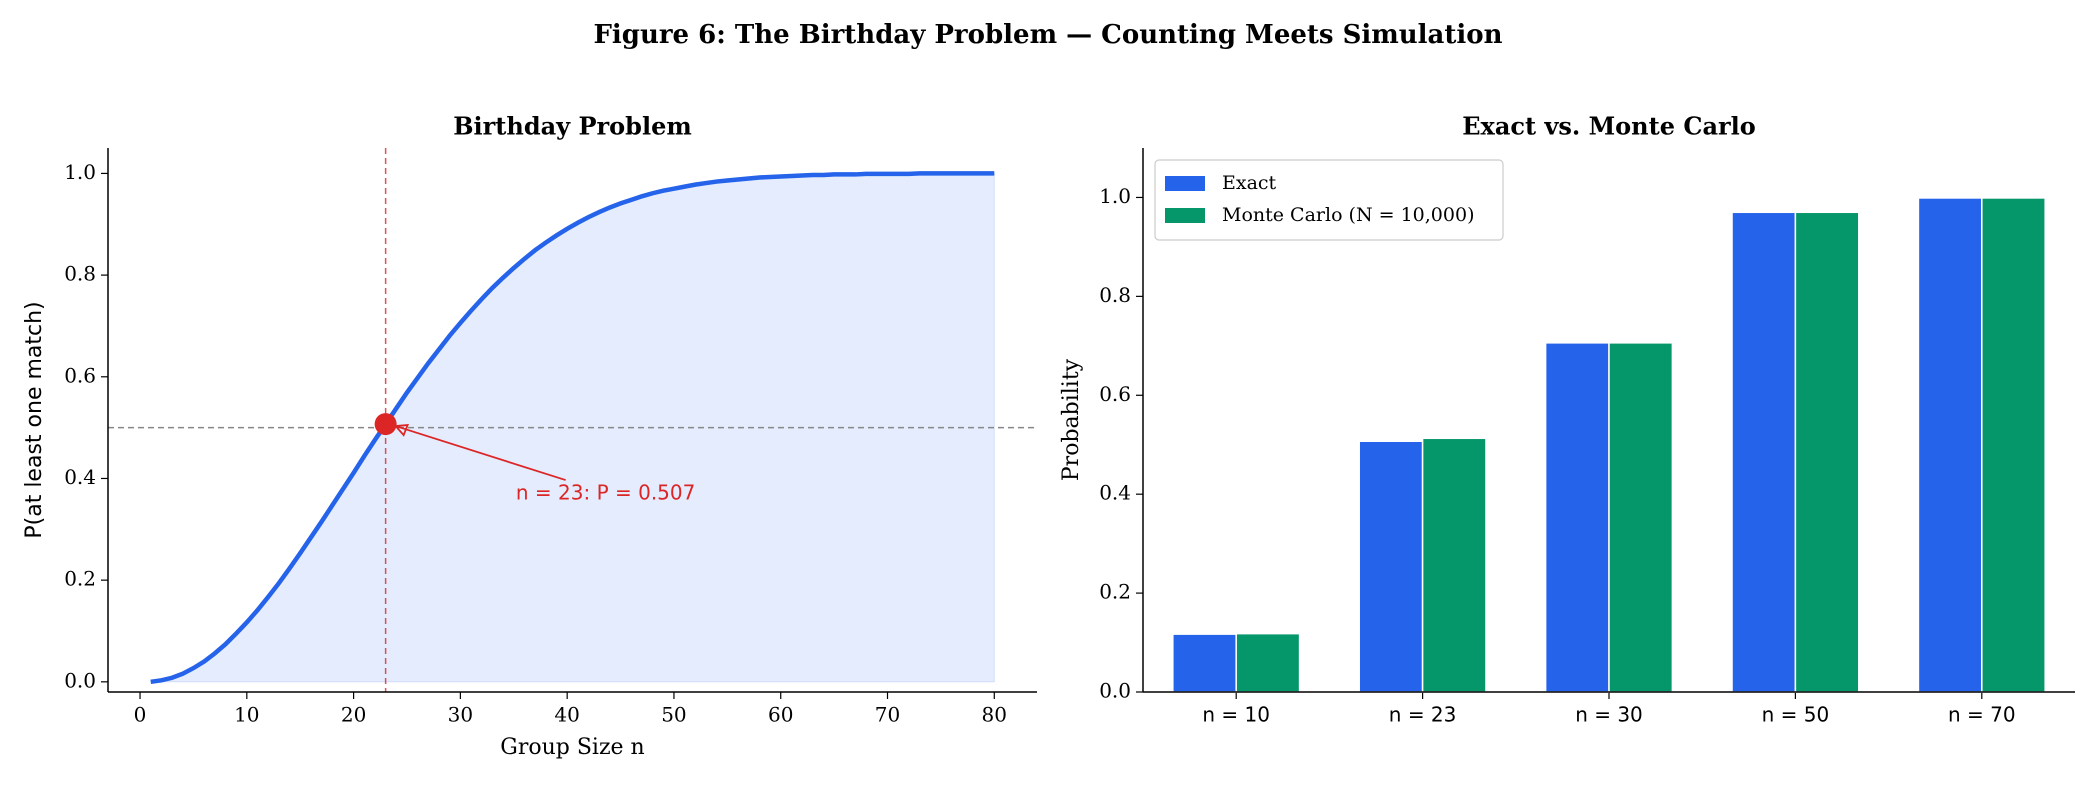  What do you see at coordinates (1071, 419) in the screenshot?
I see `y-axis-label: Probability` at bounding box center [1071, 419].